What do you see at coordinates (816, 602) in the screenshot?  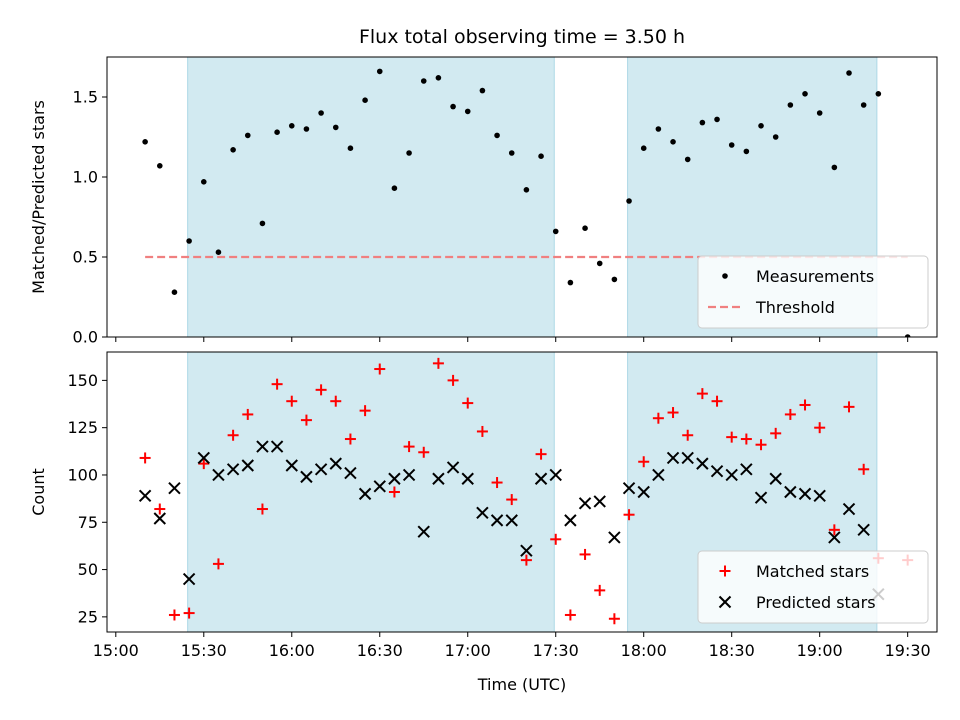 I see `legend-label: Predicted stars` at bounding box center [816, 602].